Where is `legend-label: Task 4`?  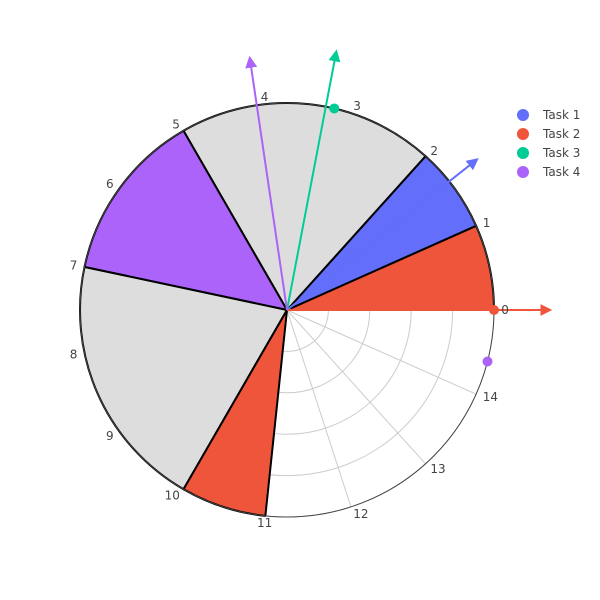 legend-label: Task 4 is located at coordinates (561, 172).